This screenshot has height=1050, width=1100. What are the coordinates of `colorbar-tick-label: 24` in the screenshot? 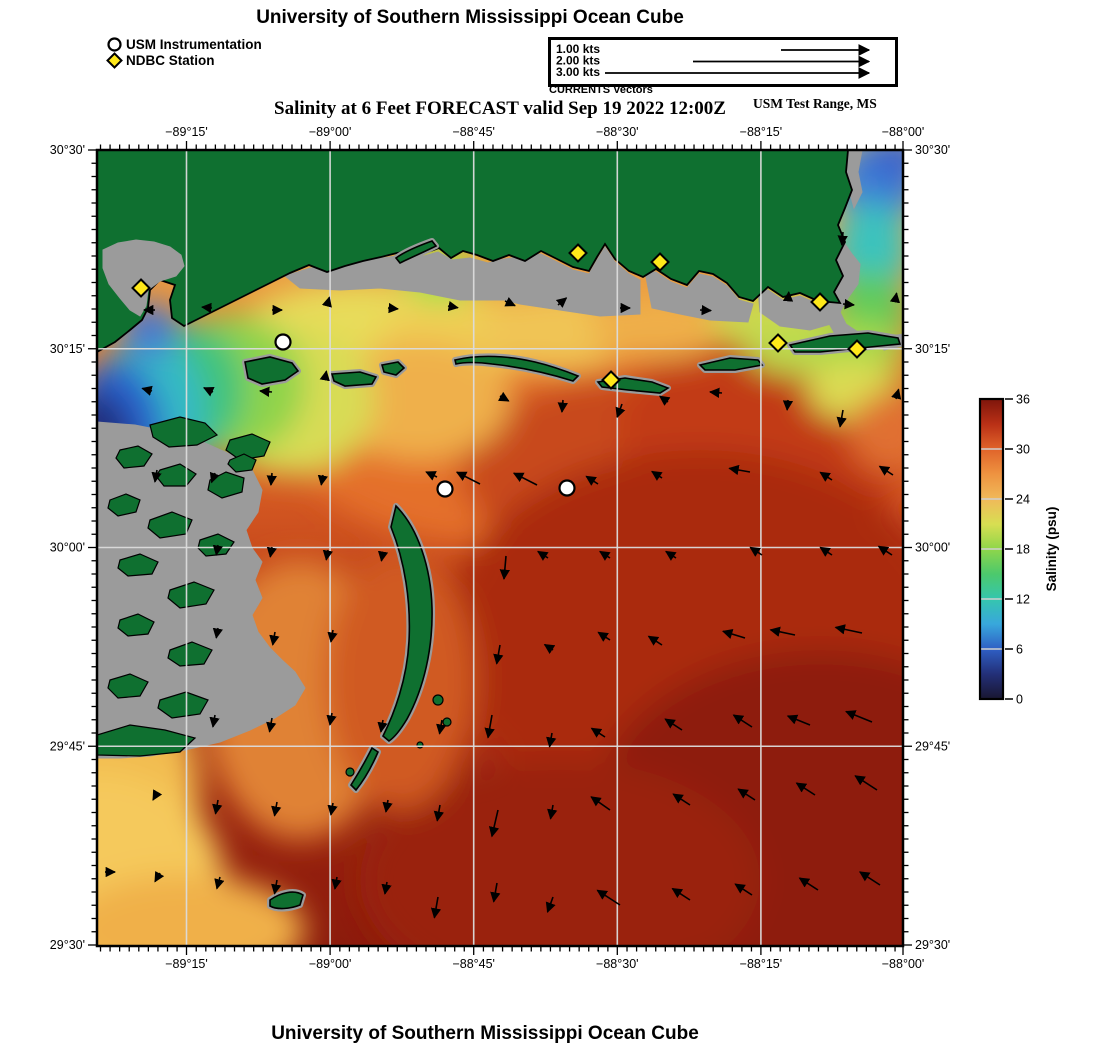 It's located at (1023, 500).